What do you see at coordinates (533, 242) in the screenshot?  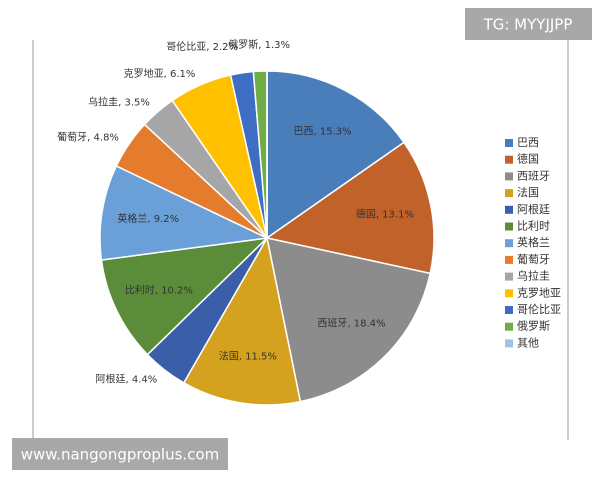 I see `legend-label: 英格兰` at bounding box center [533, 242].